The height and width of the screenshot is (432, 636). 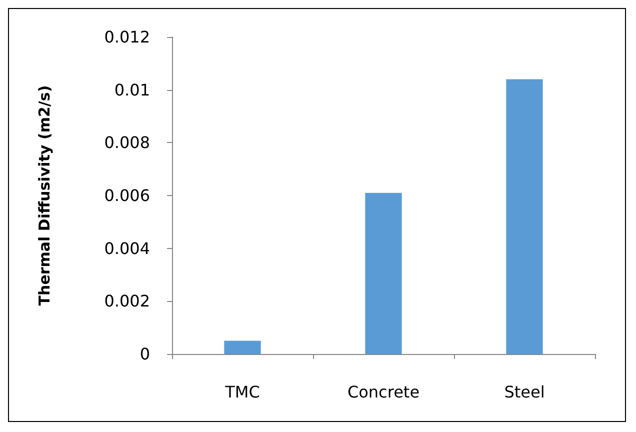 What do you see at coordinates (524, 392) in the screenshot?
I see `x-tick-label: Steel` at bounding box center [524, 392].